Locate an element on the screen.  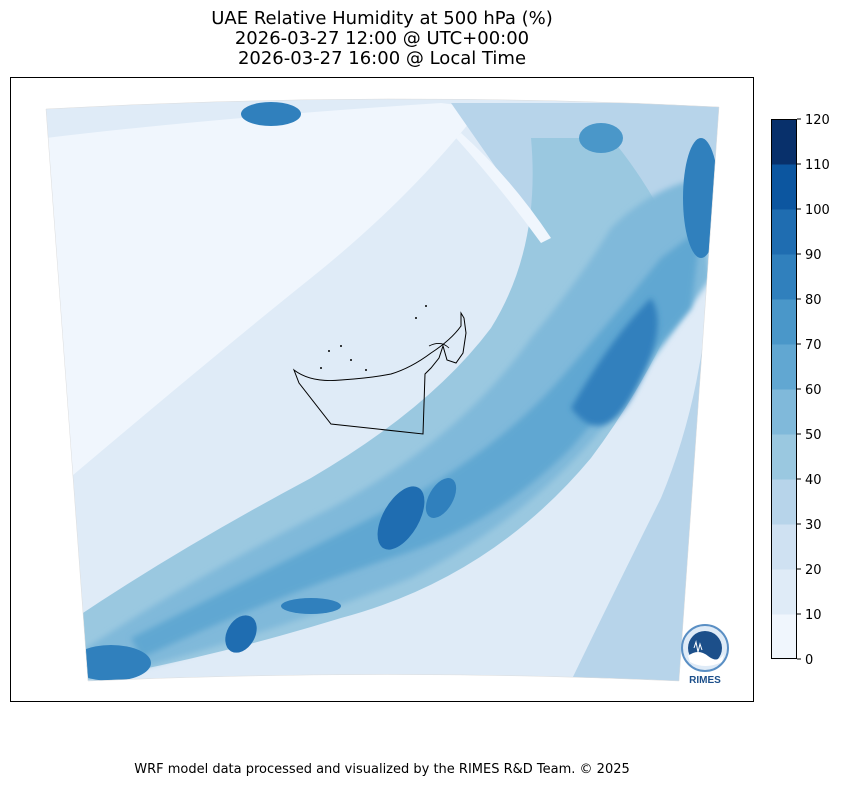
field-dry-streak is located at coordinates (503, 188).